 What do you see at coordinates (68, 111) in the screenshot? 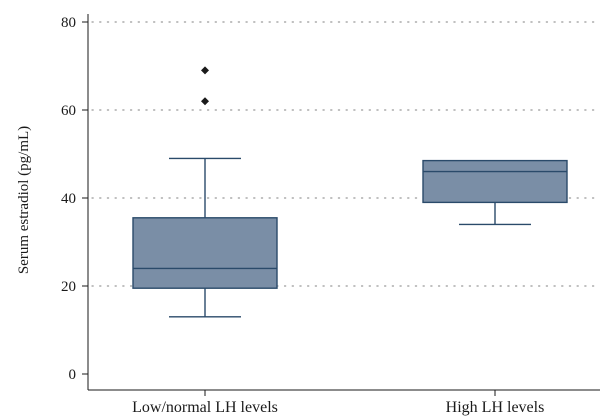
I see `y-tick-label: 60` at bounding box center [68, 111].